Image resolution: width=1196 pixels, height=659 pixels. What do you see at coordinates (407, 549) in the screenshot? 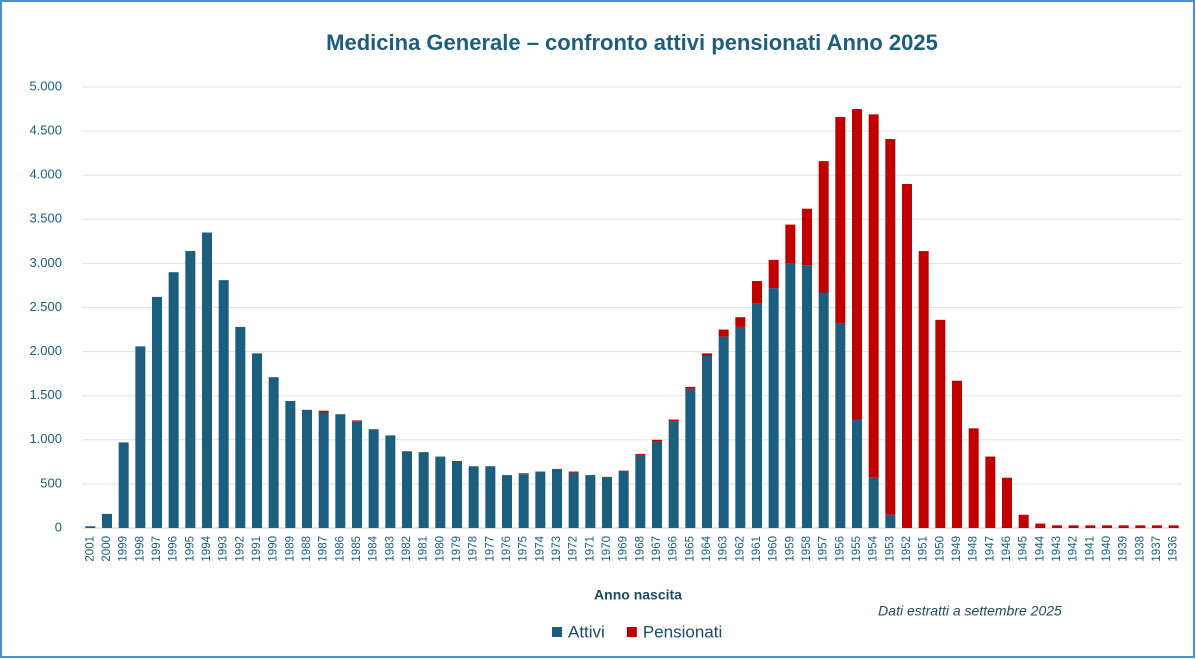
I see `x-tick-label: 1982` at bounding box center [407, 549].